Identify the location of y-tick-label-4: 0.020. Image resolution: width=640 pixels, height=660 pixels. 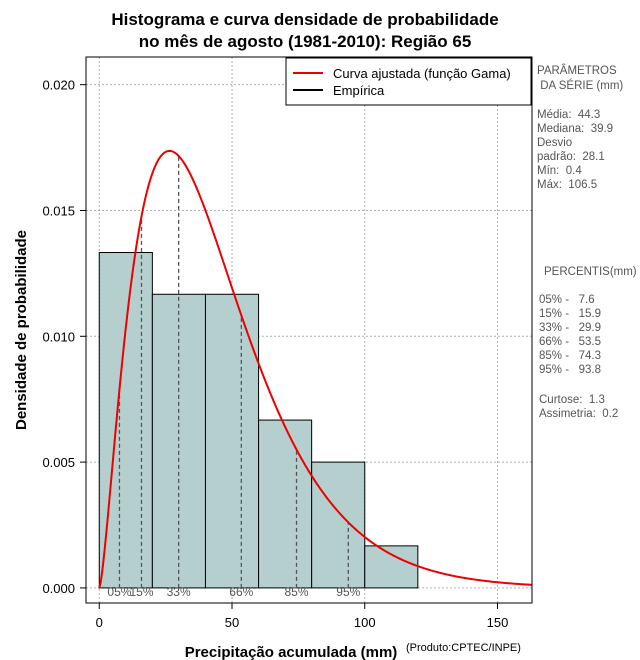
(58, 85).